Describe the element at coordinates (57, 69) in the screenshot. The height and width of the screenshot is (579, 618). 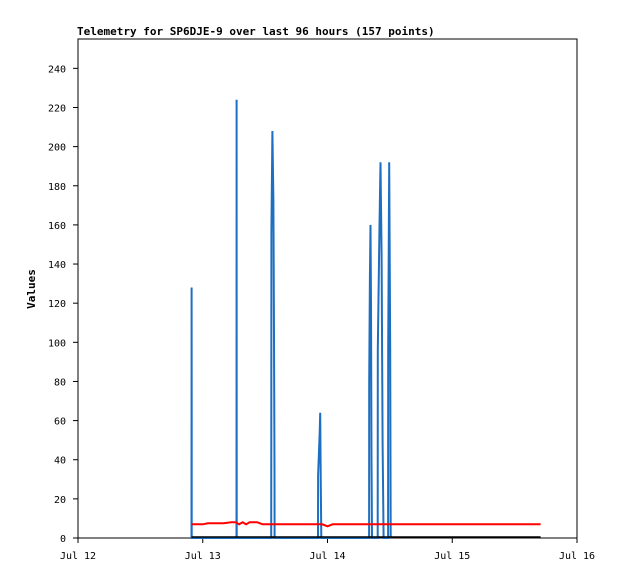
I see `y-tick-label: 240` at that location.